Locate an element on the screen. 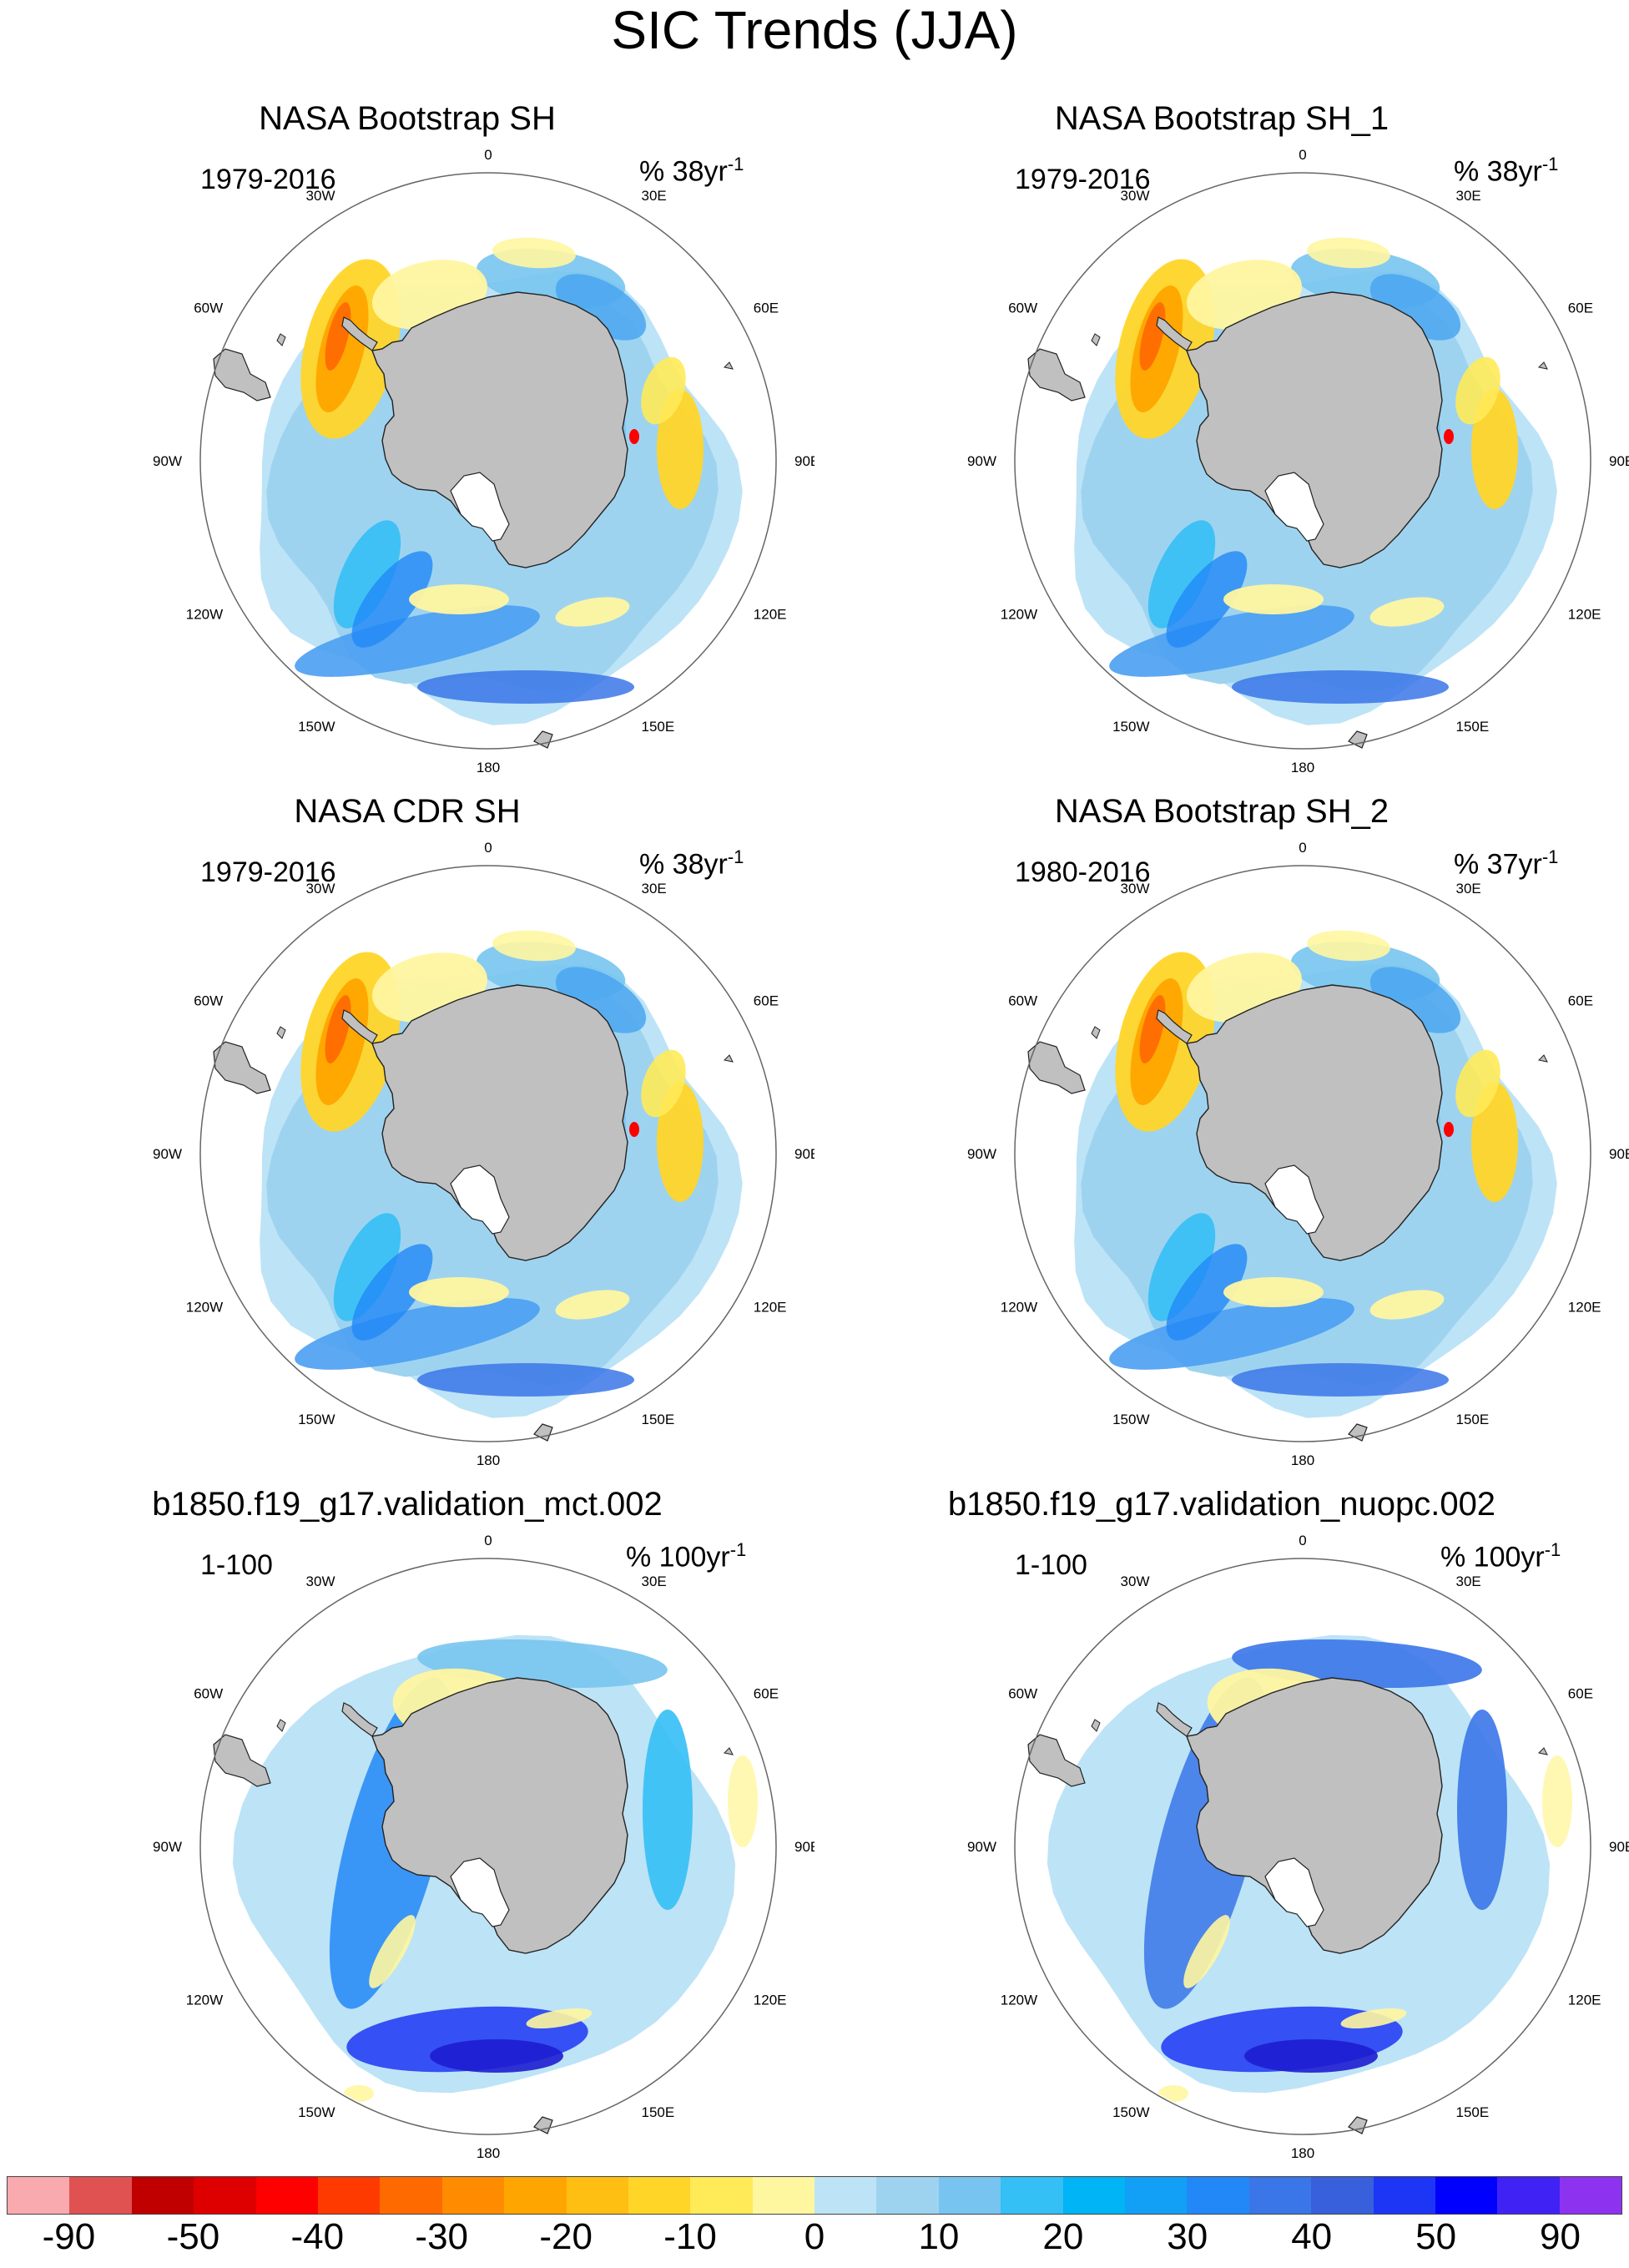 The image size is (1629, 2268). colorbar-label: -50 is located at coordinates (193, 2236).